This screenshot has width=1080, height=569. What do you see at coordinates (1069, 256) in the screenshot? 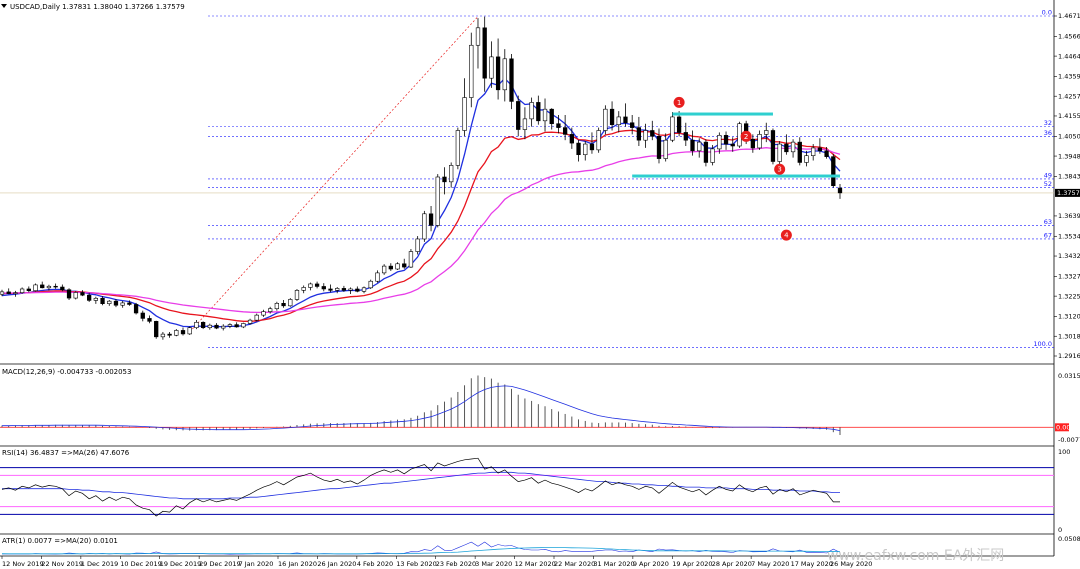
I see `price-tick-label: 1.34320` at bounding box center [1069, 256].